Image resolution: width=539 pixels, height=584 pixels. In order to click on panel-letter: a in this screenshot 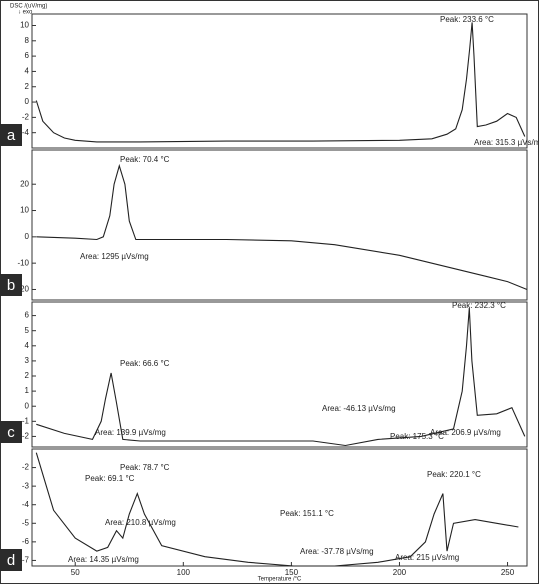, I will do `click(11, 135)`.